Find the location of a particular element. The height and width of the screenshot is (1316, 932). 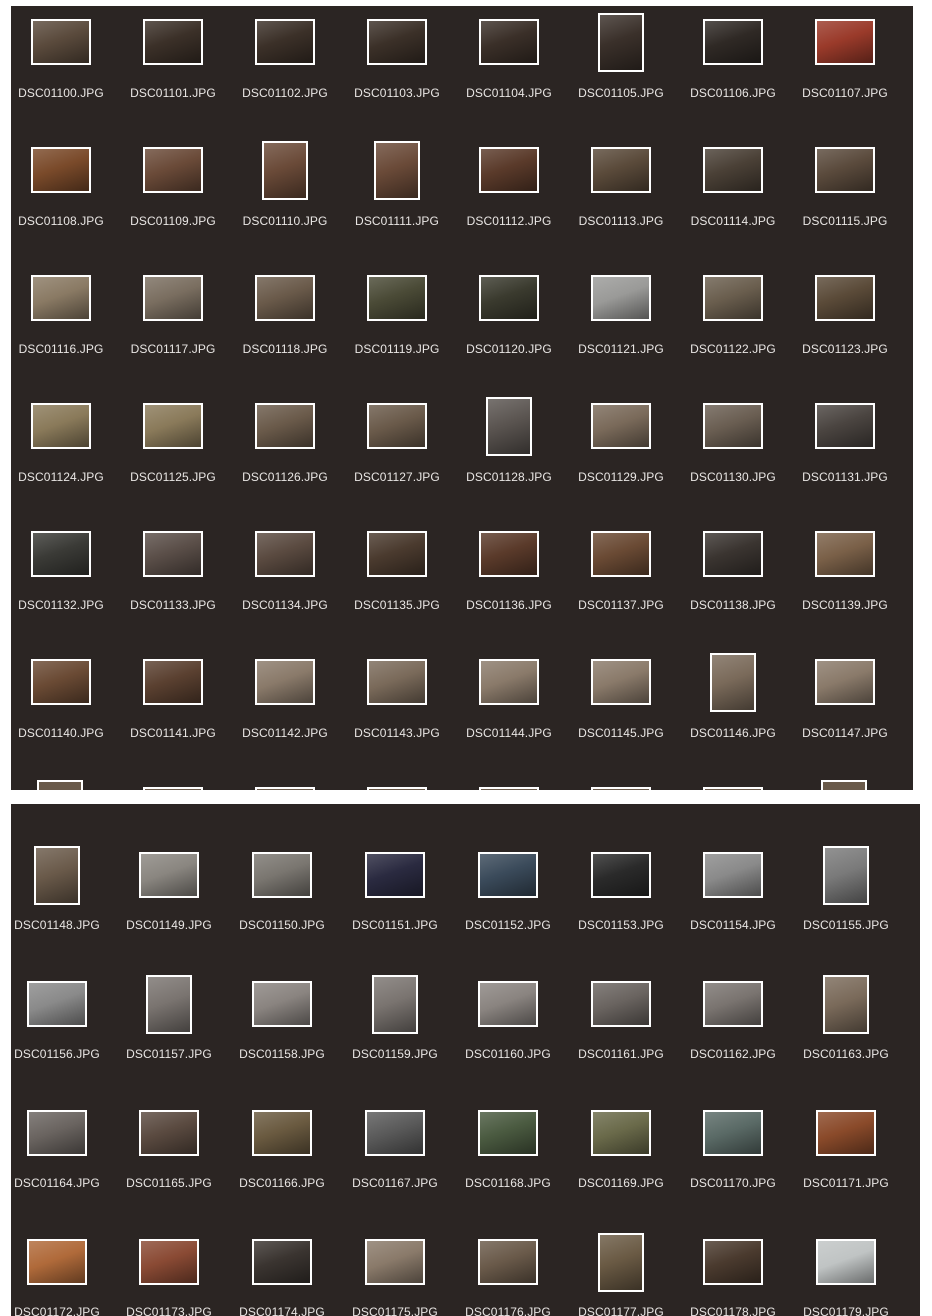

file-item: DSC01162.JPG is located at coordinates (733, 1042).